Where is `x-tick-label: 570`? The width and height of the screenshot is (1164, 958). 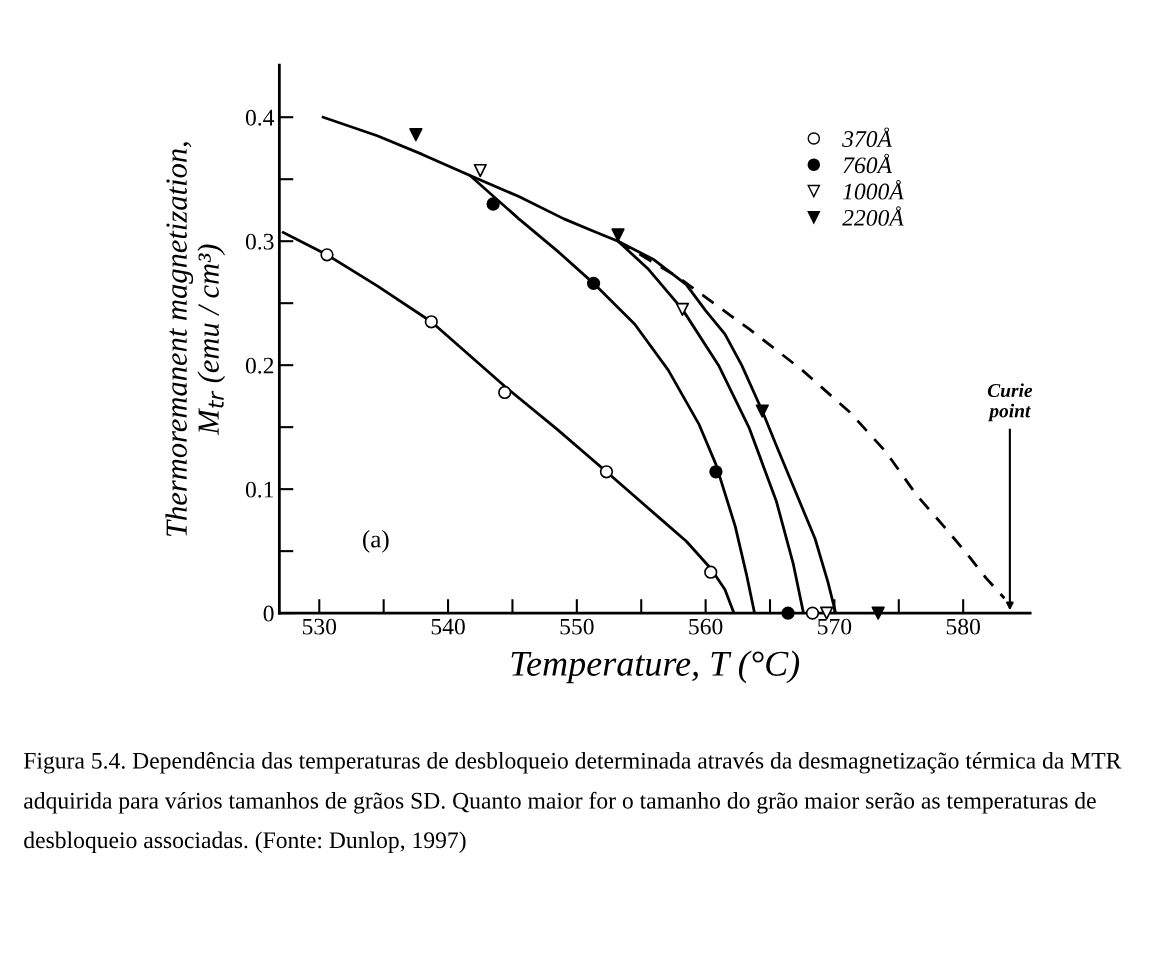
x-tick-label: 570 is located at coordinates (835, 626).